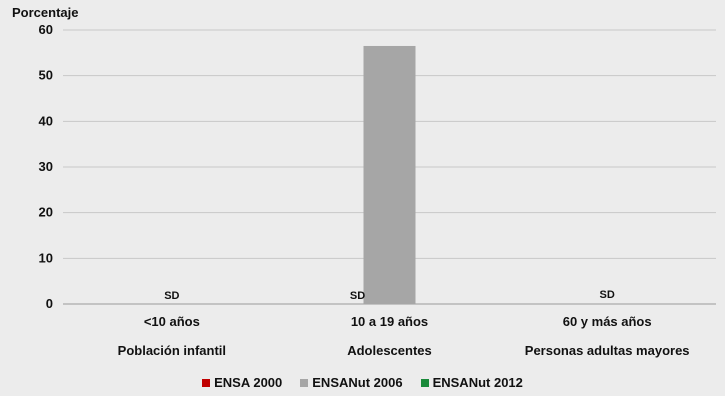 The image size is (725, 396). Describe the element at coordinates (389, 295) in the screenshot. I see `annotations: SD SD SD` at that location.